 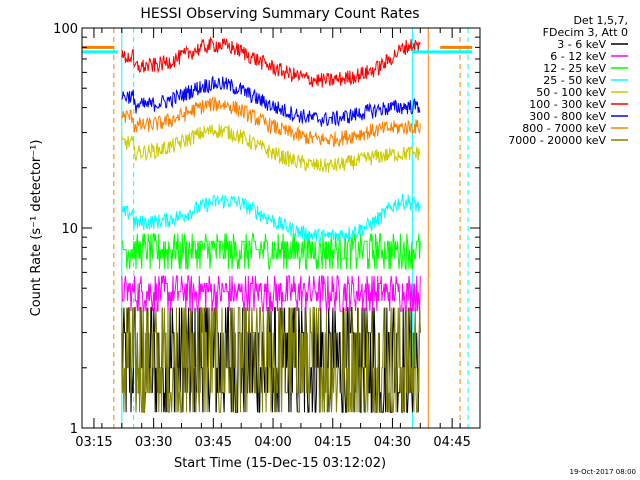 I want to click on legend-entry-label: 6 - 12 keV, so click(x=578, y=56).